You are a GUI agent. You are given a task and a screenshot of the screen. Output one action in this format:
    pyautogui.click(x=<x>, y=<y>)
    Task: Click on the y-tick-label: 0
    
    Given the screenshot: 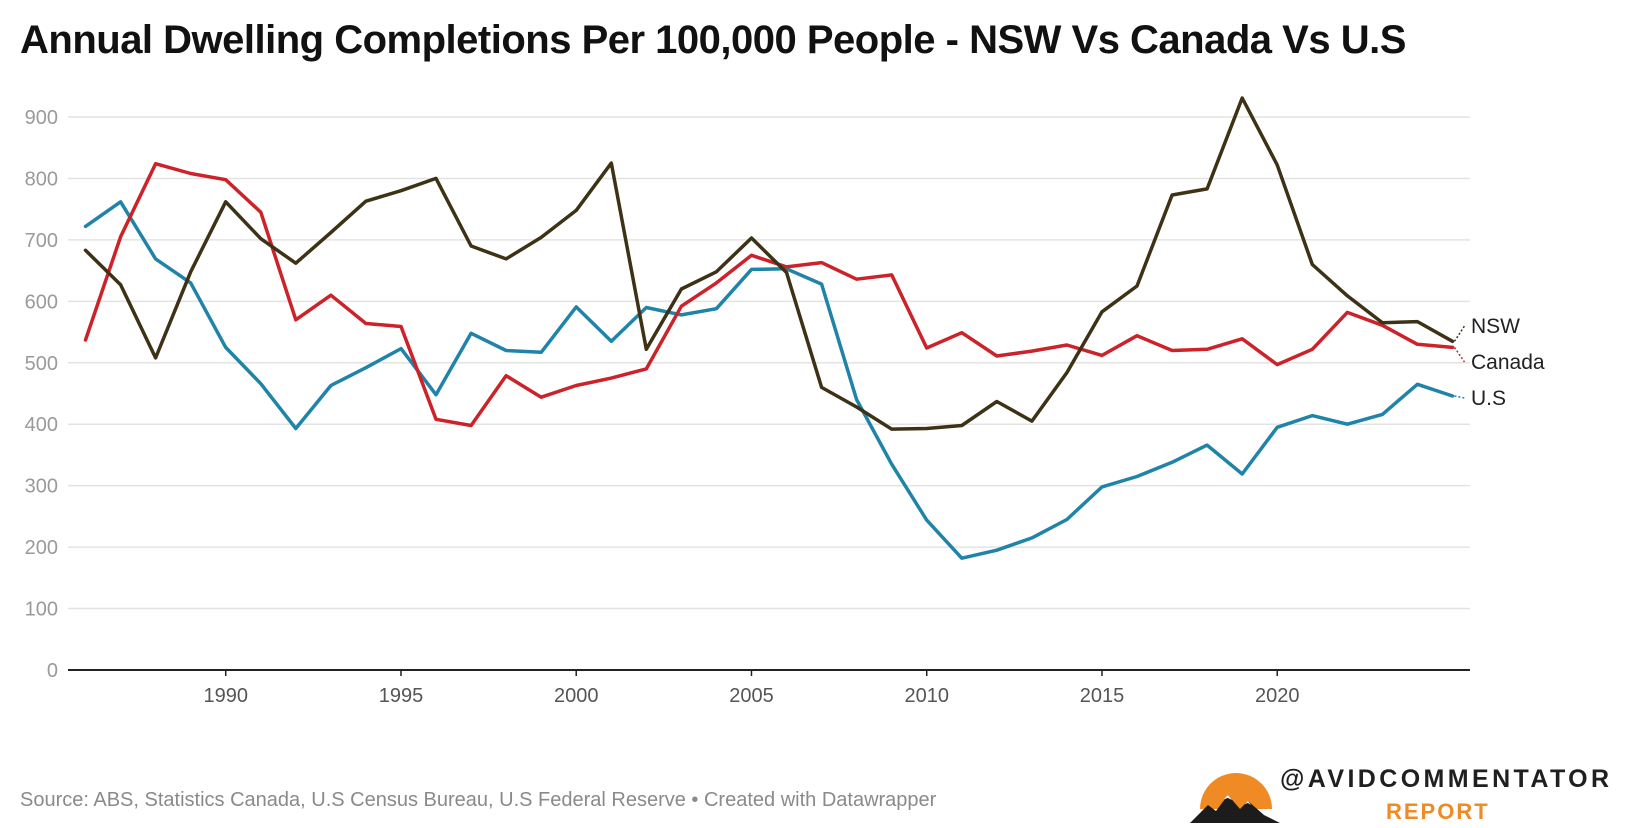 What is the action you would take?
    pyautogui.click(x=52, y=671)
    